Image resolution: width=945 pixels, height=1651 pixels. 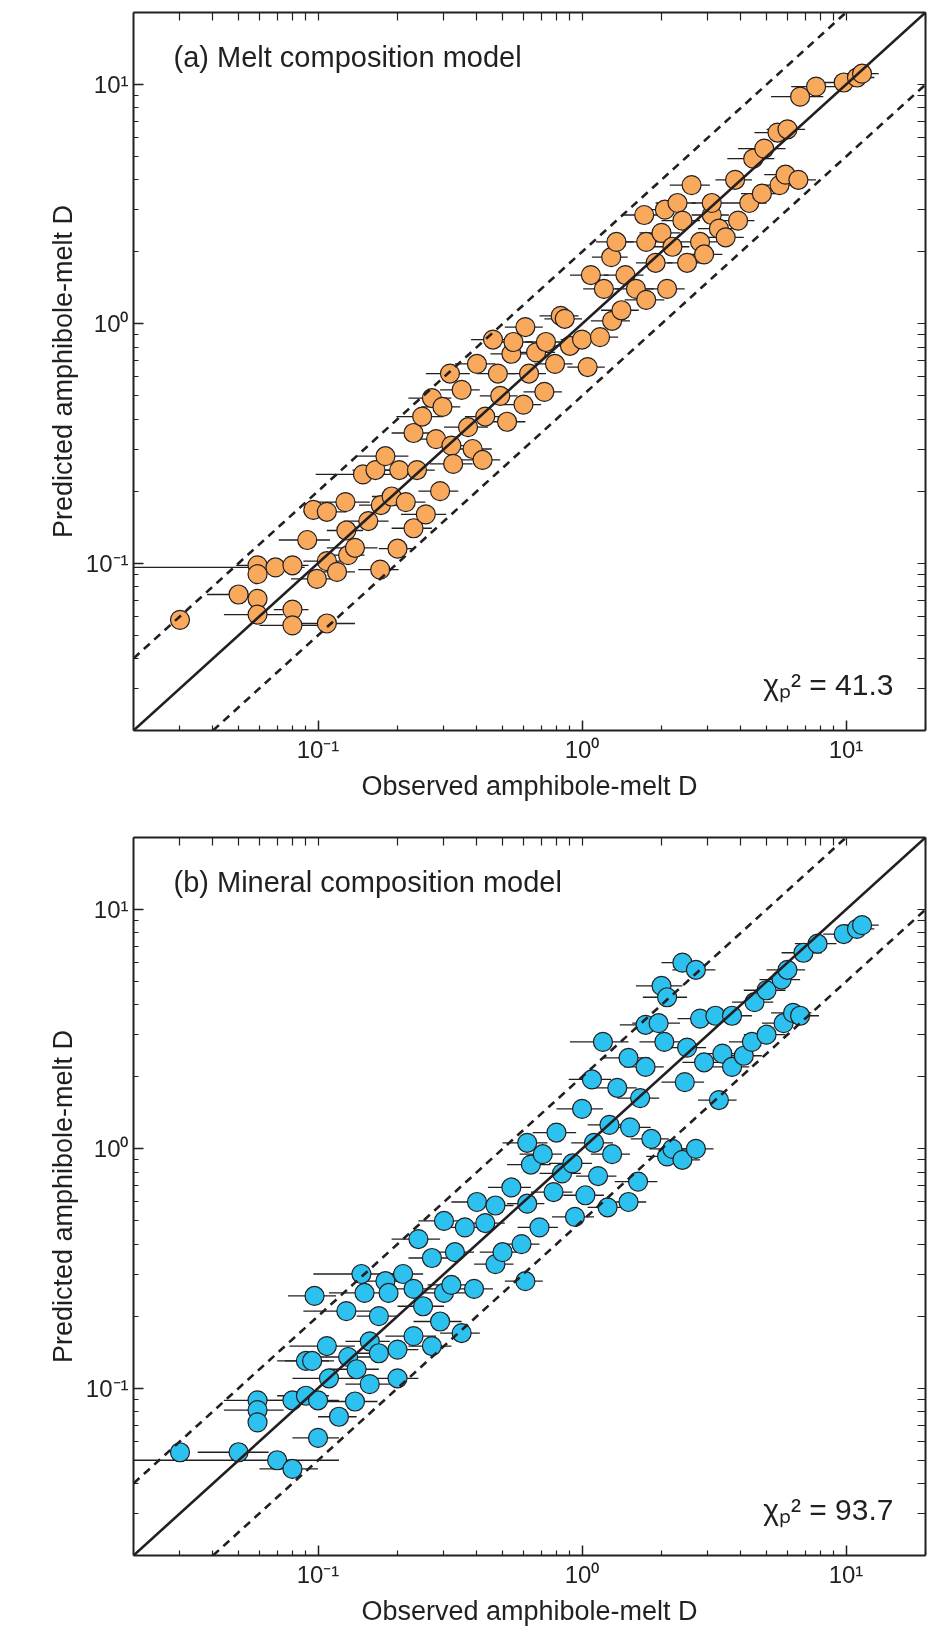 I want to click on annotation: χₚ² = 93.7, so click(x=828, y=1510).